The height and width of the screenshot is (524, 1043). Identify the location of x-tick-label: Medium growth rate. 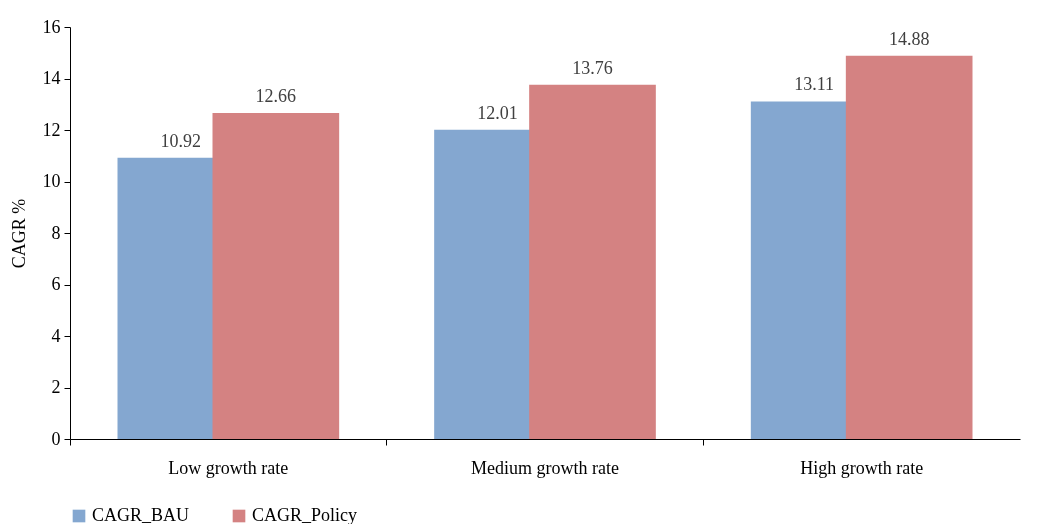
(545, 467).